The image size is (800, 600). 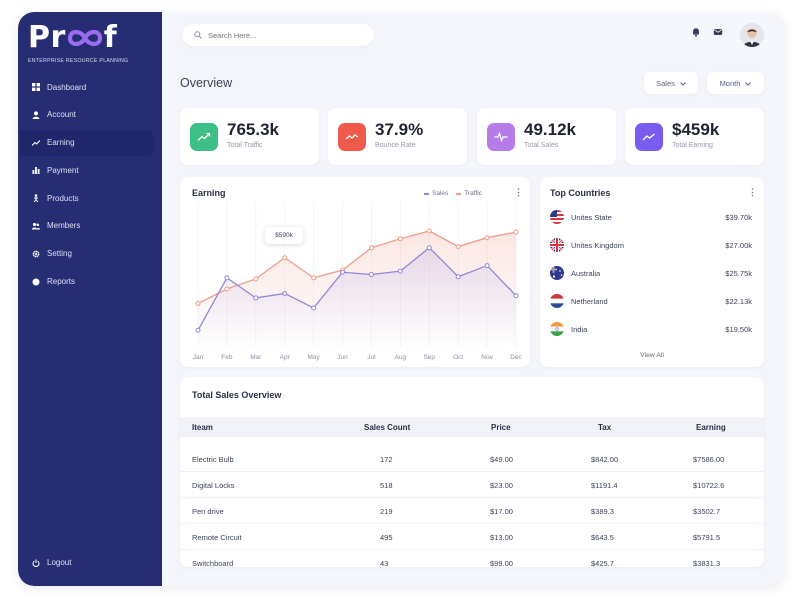 What do you see at coordinates (671, 83) in the screenshot?
I see `sales-filter-dropdown: Sales` at bounding box center [671, 83].